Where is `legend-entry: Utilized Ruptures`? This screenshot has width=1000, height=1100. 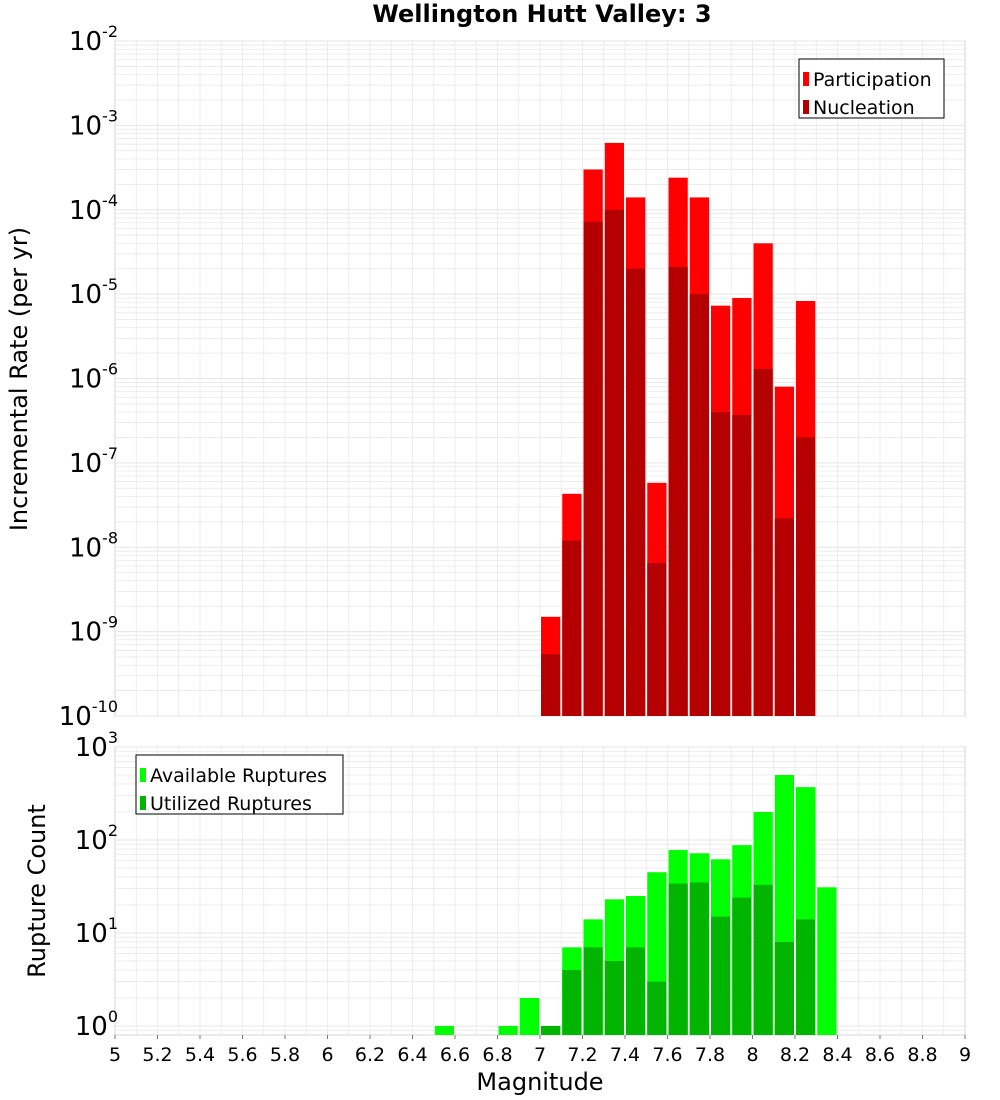
legend-entry: Utilized Ruptures is located at coordinates (231, 804).